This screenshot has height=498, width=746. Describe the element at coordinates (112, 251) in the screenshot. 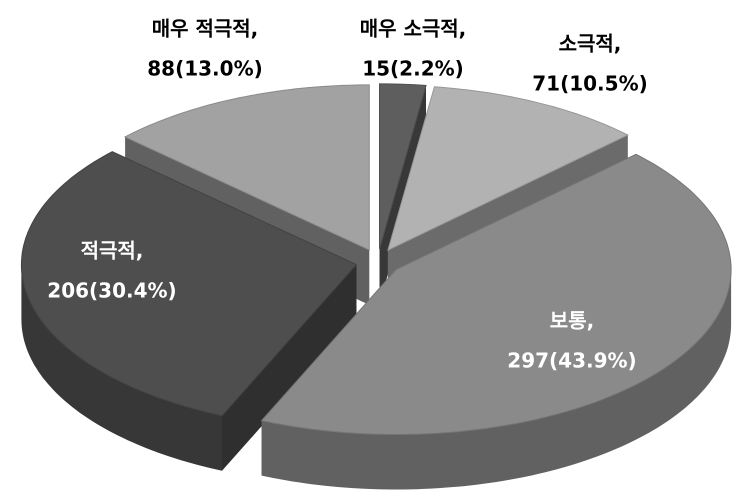

I see `slice-label: 적극적,` at that location.